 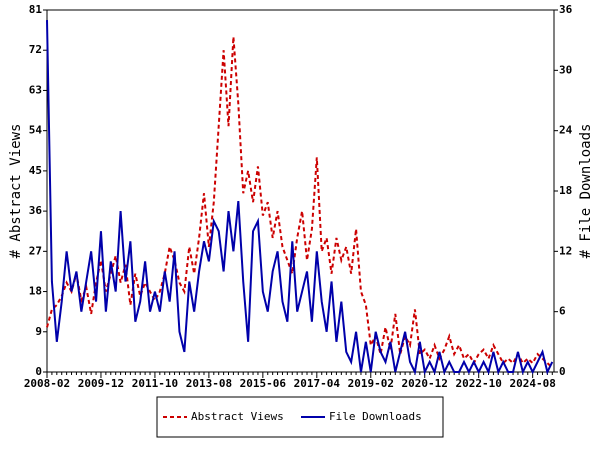 I want to click on y-tick-label: 36, so click(x=36, y=210).